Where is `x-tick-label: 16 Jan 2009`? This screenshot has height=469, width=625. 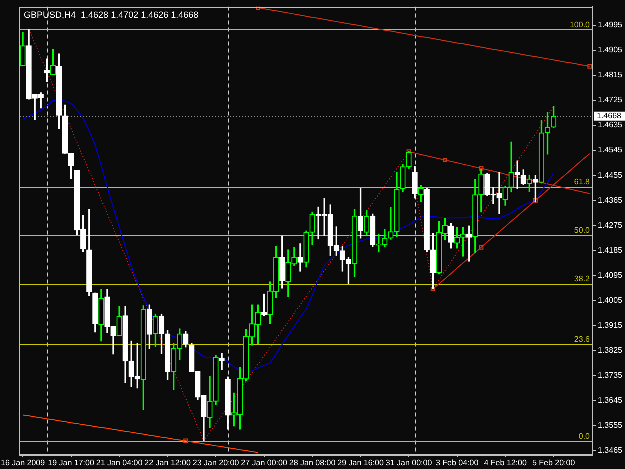 x-tick-label: 16 Jan 2009 is located at coordinates (23, 463).